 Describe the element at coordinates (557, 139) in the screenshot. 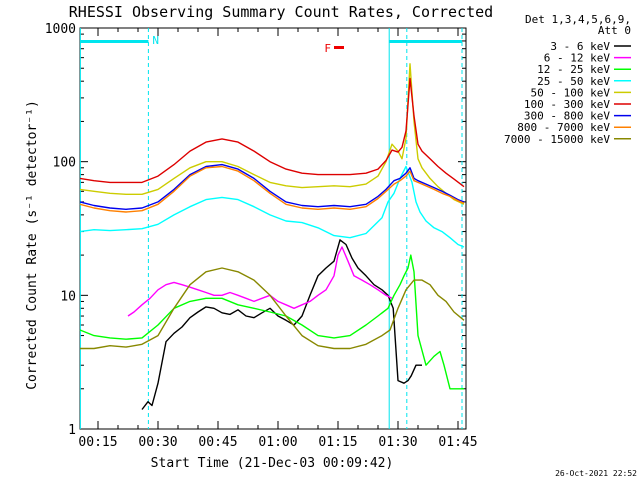

I see `legend-label-8: 7000 - 15000 keV` at that location.